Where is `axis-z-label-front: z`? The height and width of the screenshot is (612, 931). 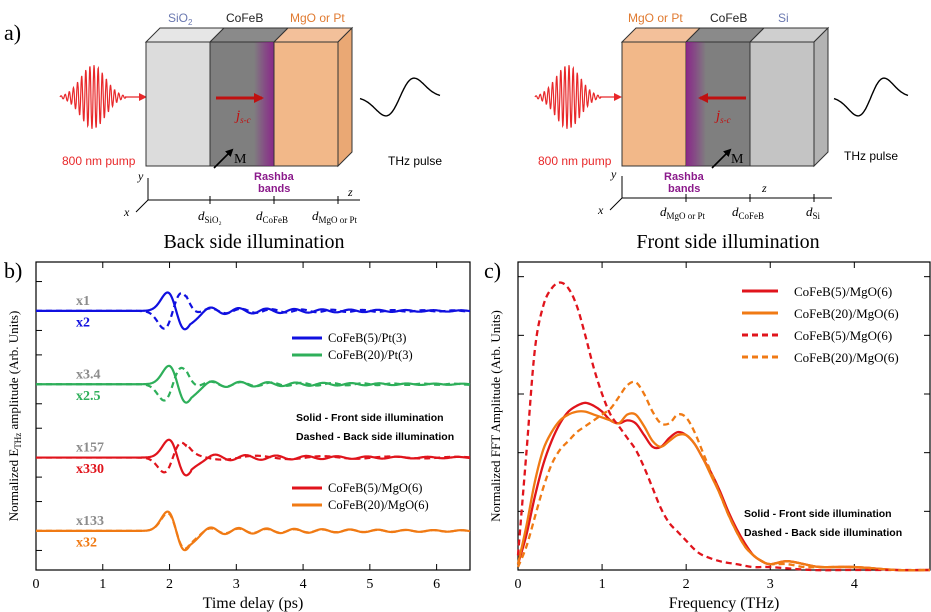
axis-z-label-front: z is located at coordinates (764, 188).